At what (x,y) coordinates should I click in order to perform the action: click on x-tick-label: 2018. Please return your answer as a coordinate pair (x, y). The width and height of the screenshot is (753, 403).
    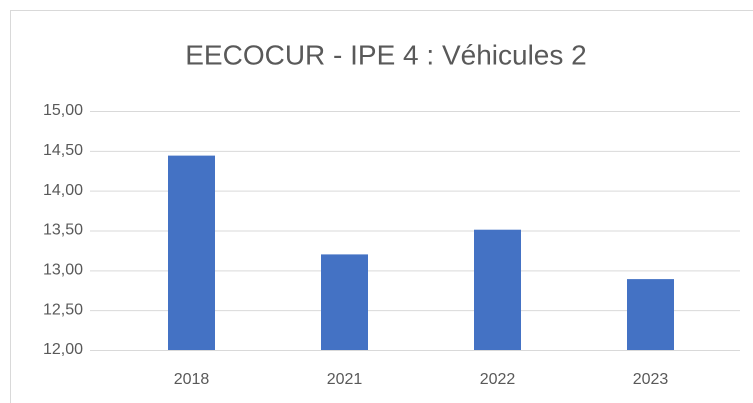
    Looking at the image, I should click on (192, 379).